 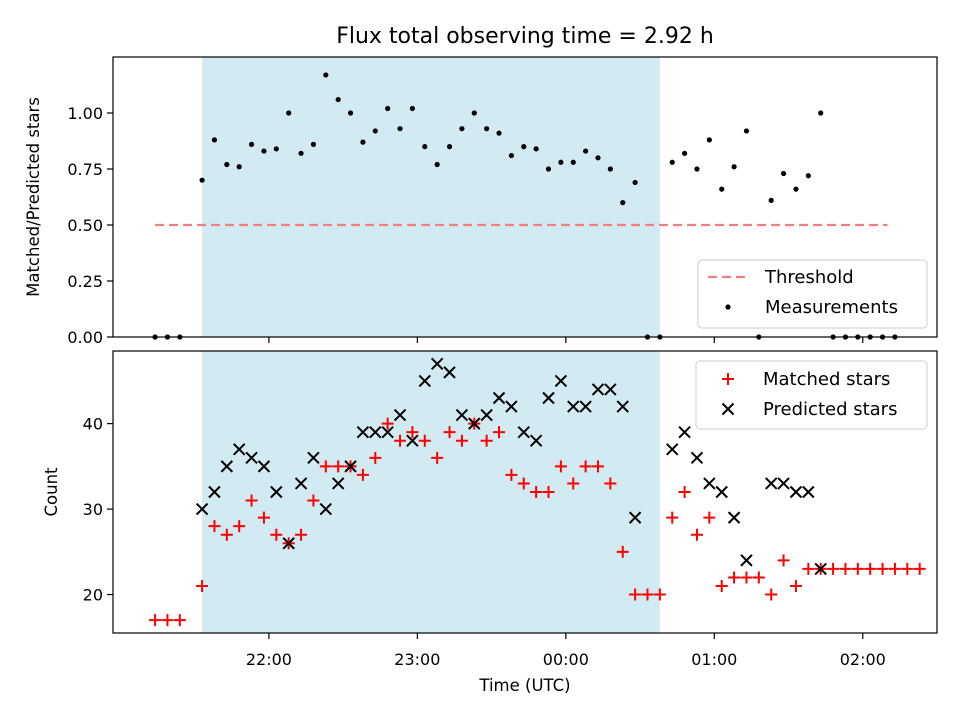 What do you see at coordinates (863, 659) in the screenshot?
I see `x-tick-label: 02:00` at bounding box center [863, 659].